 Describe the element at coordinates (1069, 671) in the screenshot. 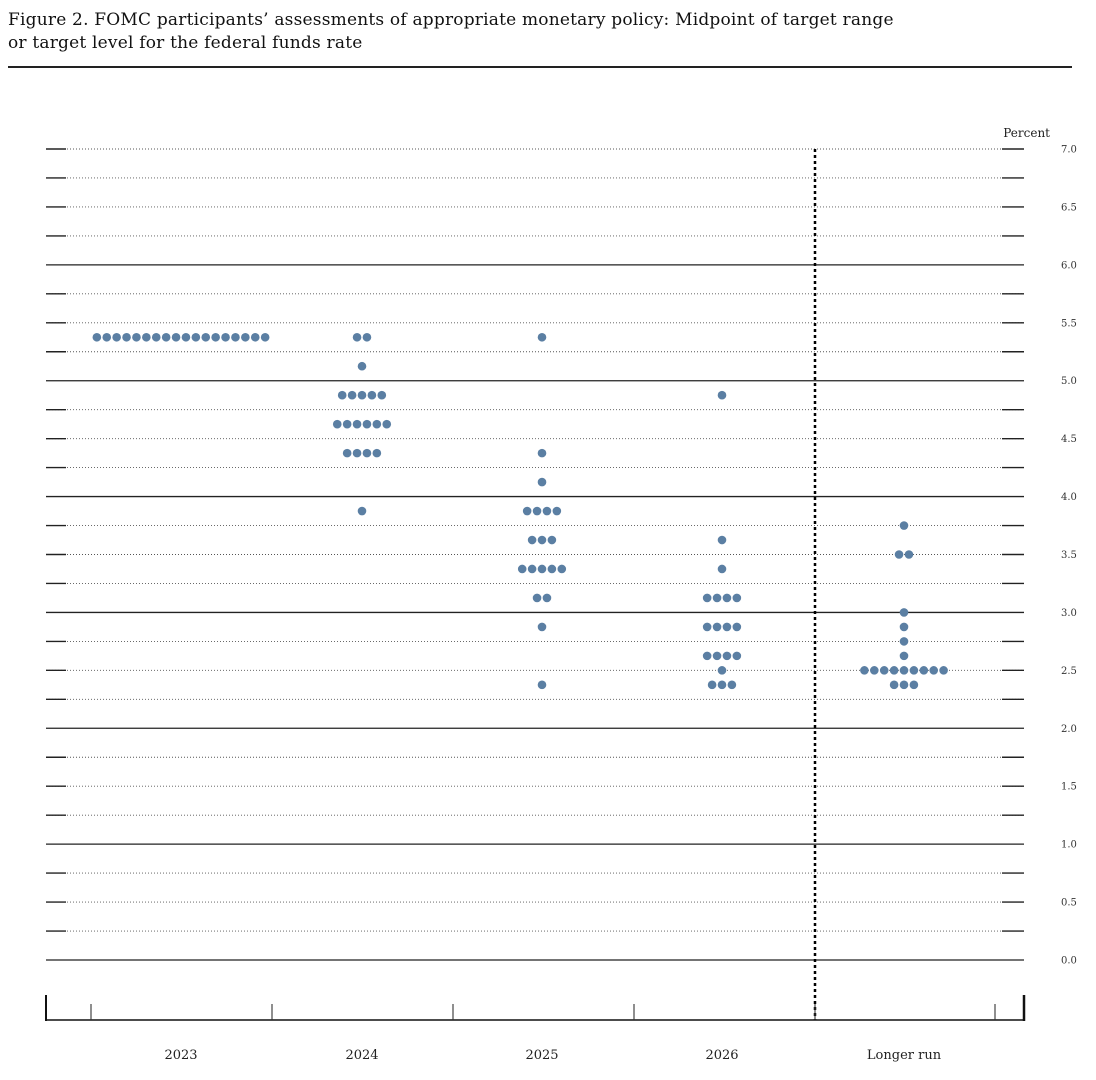

I see `y-tick-label: 2.5` at that location.